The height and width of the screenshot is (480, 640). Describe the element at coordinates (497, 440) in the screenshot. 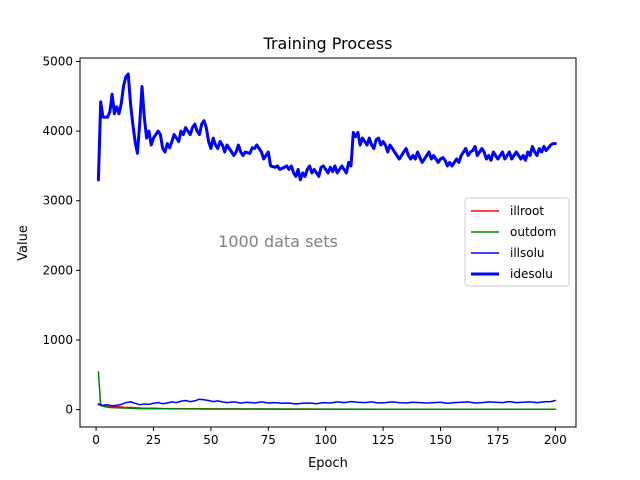

I see `x-tick-label: 175` at that location.